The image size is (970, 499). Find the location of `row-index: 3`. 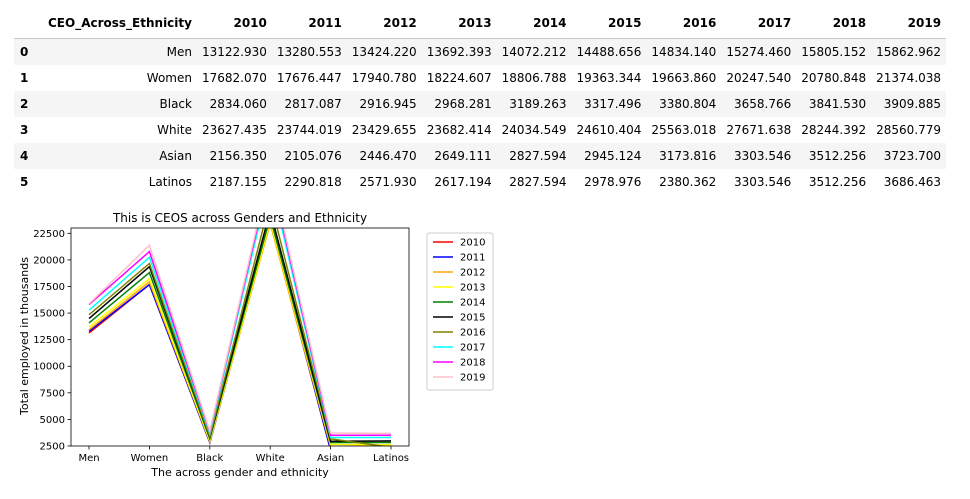

row-index: 3 is located at coordinates (24, 130).